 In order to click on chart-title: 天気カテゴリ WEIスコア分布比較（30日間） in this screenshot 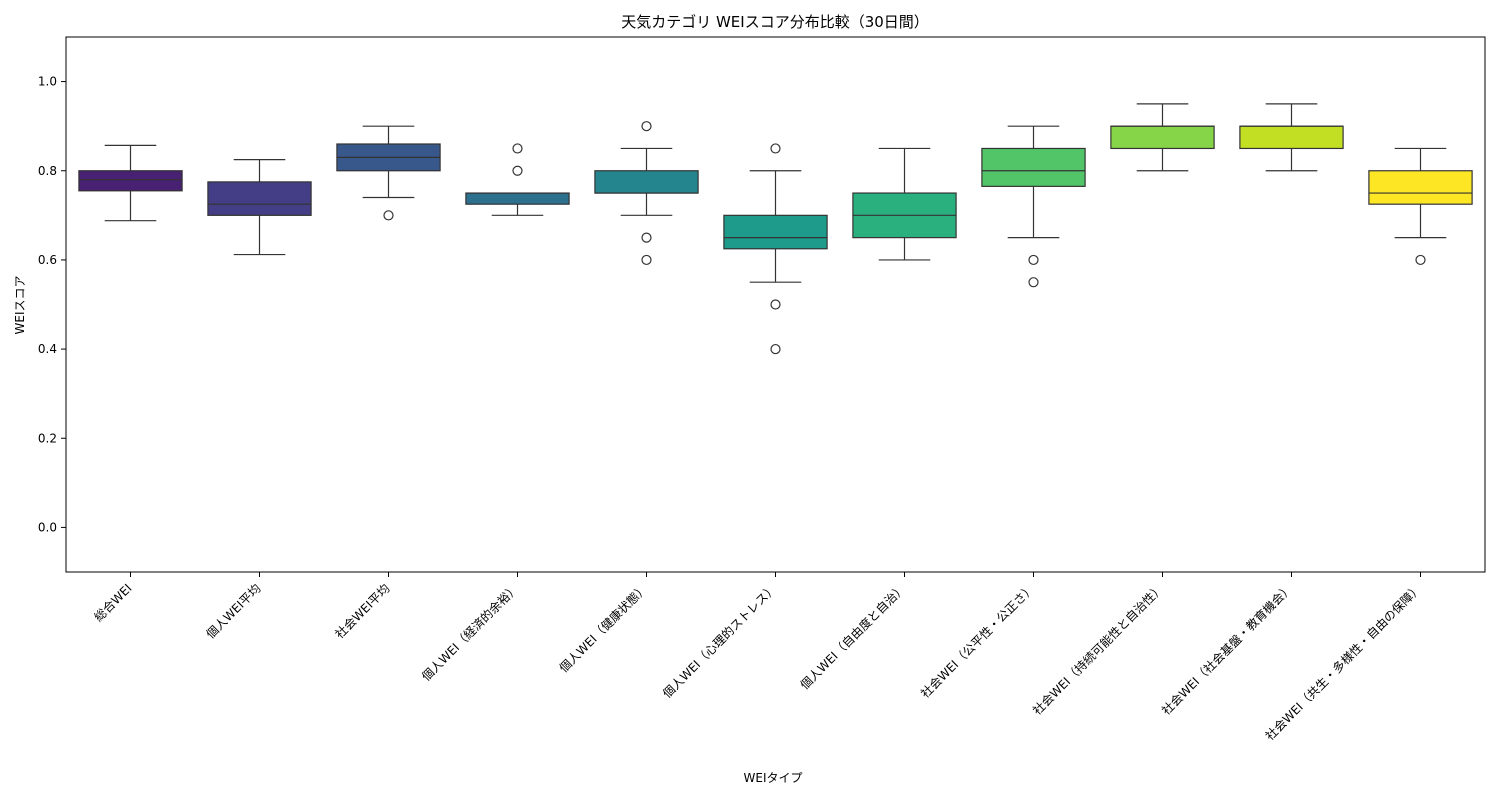, I will do `click(775, 22)`.